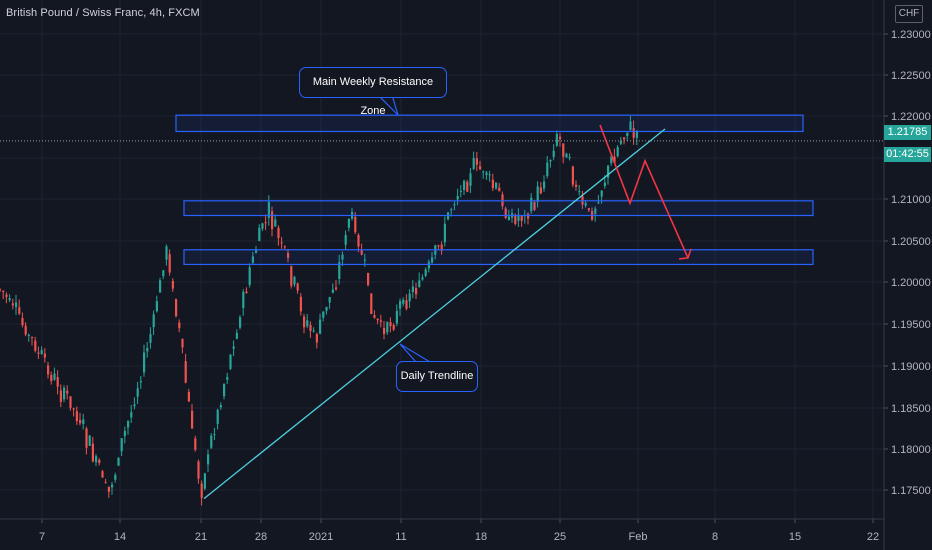 The image size is (932, 550). What do you see at coordinates (416, 353) in the screenshot?
I see `trendline-callout-pointer` at bounding box center [416, 353].